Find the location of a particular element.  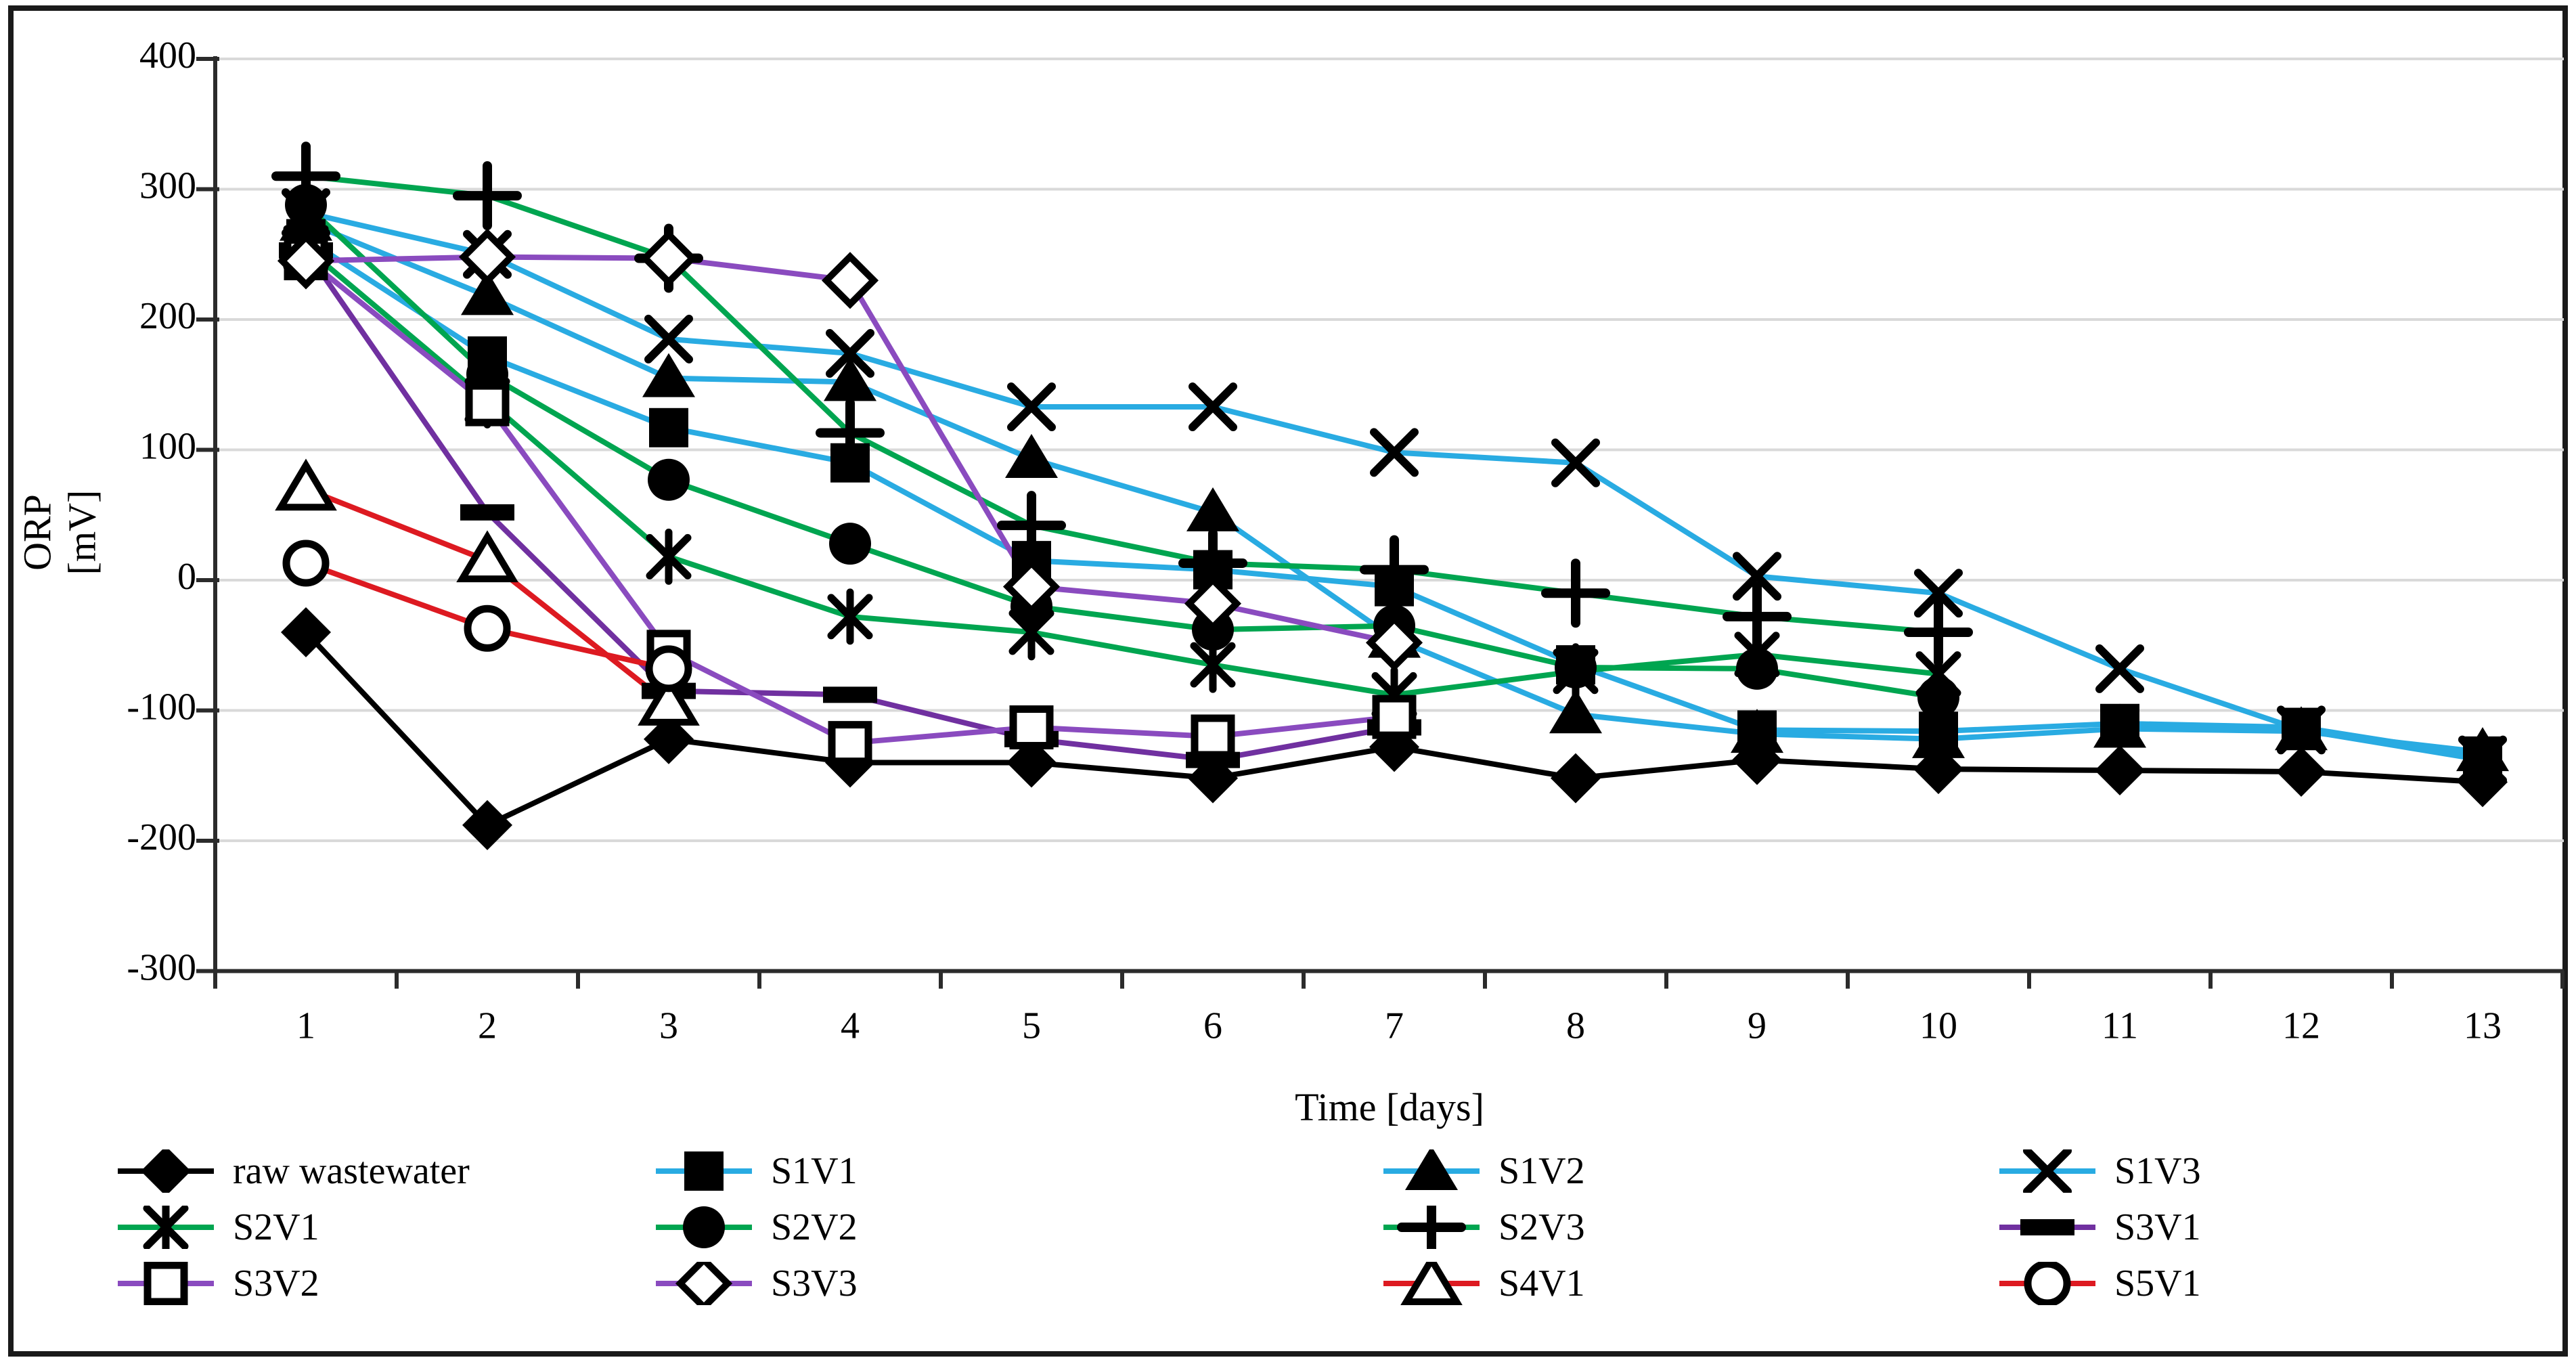

y-axis-title-line1: ORP is located at coordinates (37, 532).